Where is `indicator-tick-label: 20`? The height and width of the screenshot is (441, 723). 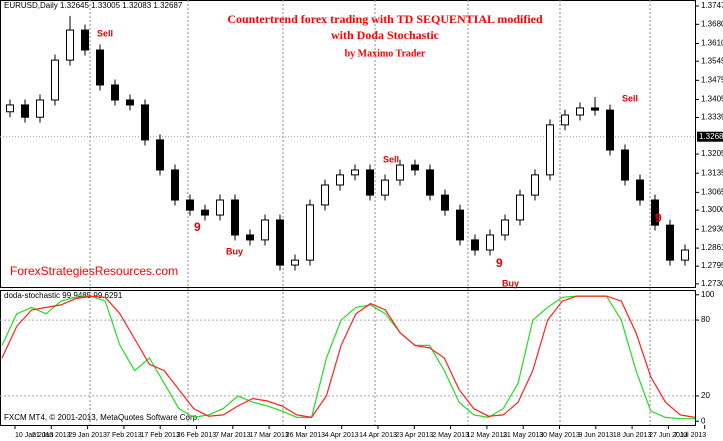 indicator-tick-label: 20 is located at coordinates (705, 395).